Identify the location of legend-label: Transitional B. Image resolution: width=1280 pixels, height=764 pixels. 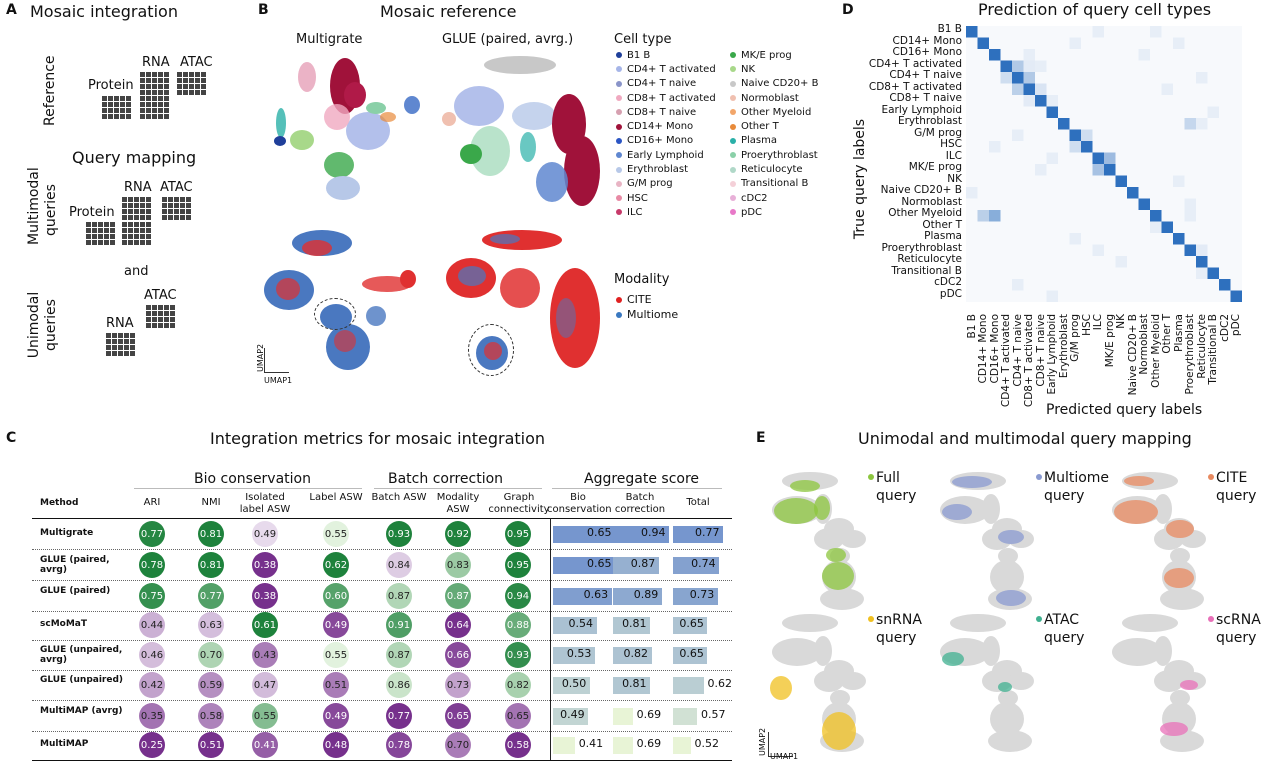
(775, 184).